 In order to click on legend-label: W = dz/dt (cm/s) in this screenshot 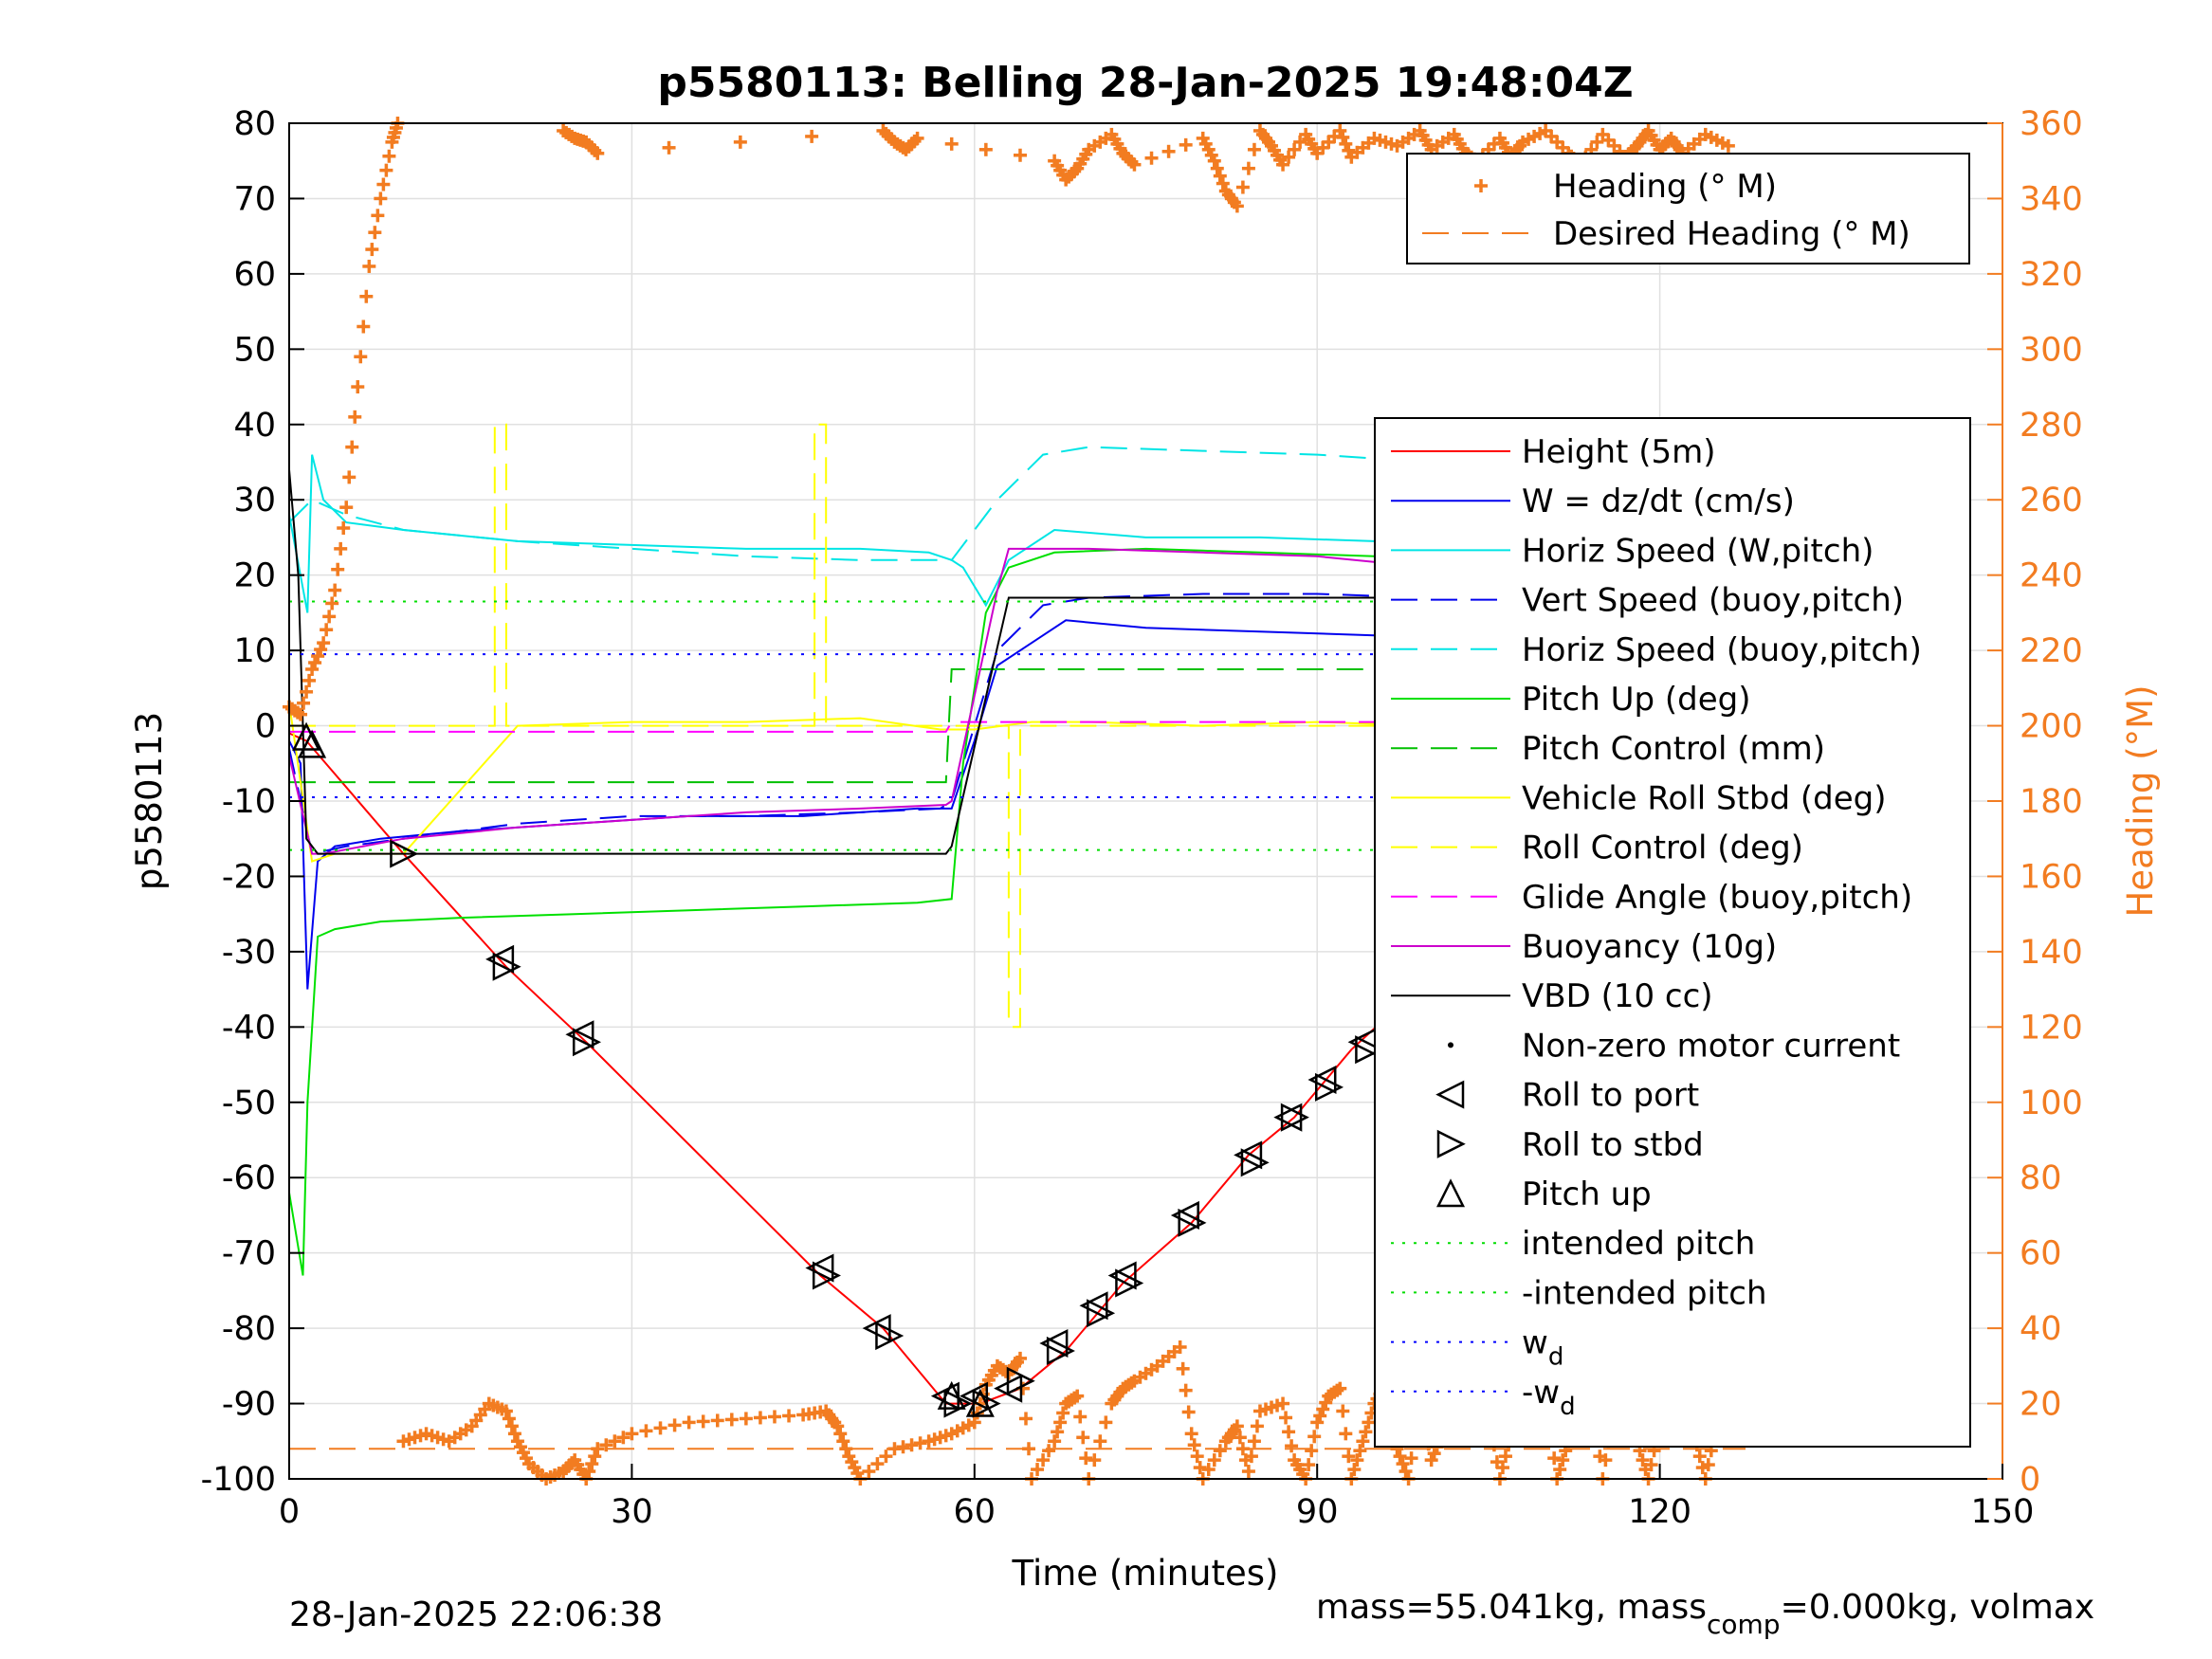, I will do `click(1658, 501)`.